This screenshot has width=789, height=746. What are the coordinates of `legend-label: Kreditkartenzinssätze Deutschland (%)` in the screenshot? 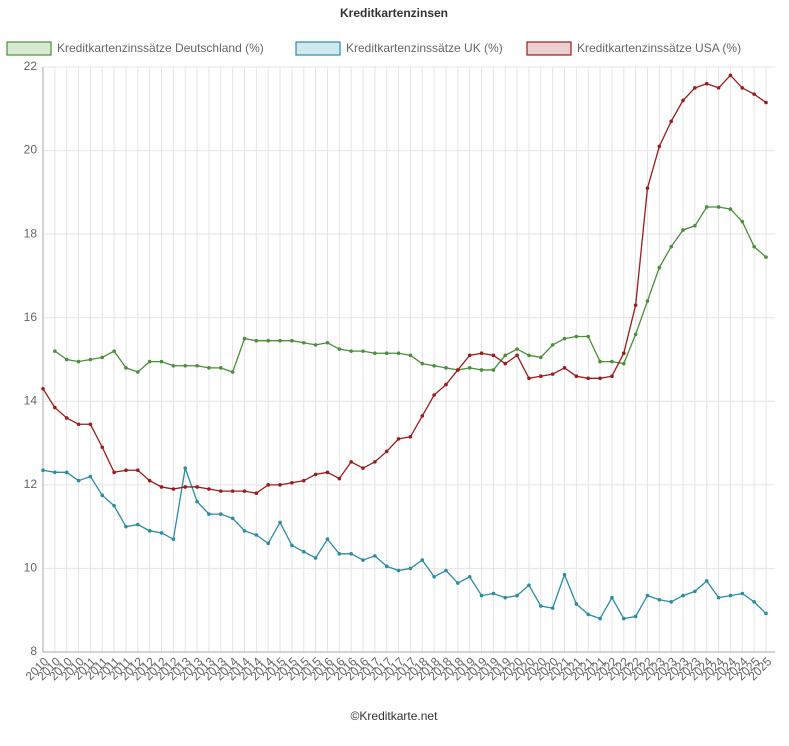 It's located at (160, 48).